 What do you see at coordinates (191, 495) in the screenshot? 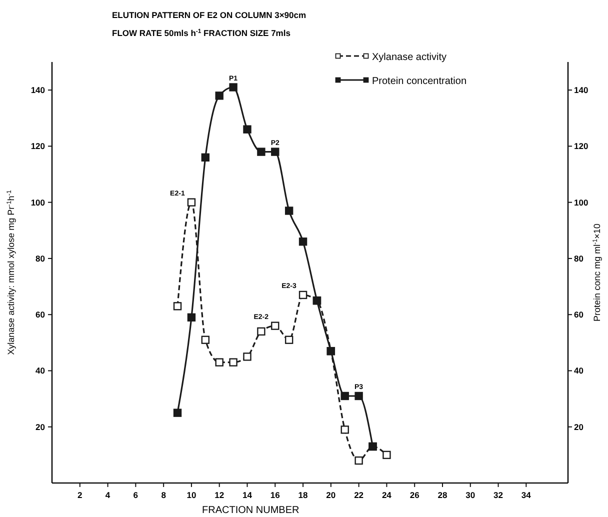
I see `x-tick-label: 10` at bounding box center [191, 495].